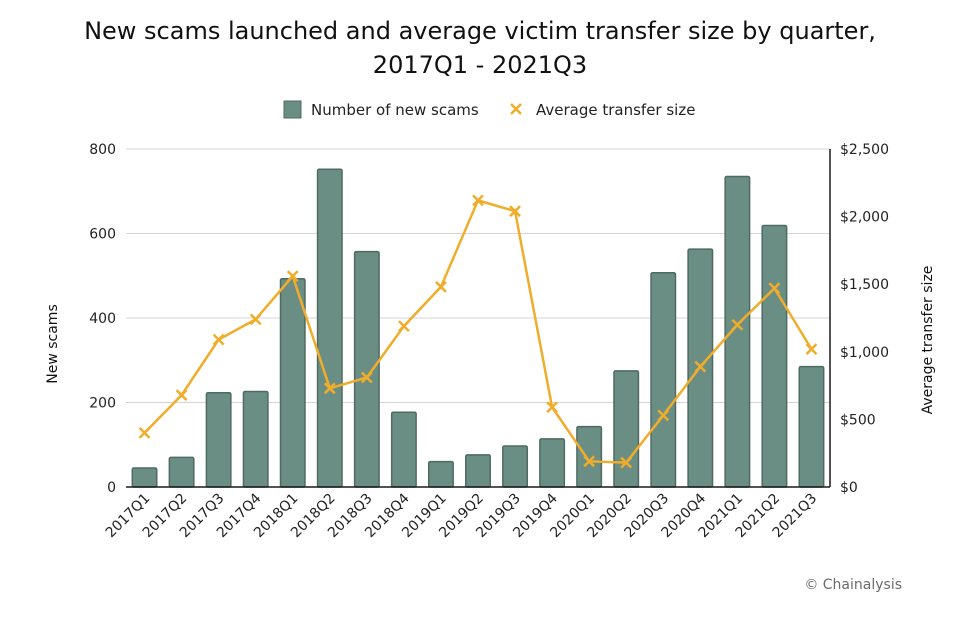 The image size is (960, 622). What do you see at coordinates (478, 471) in the screenshot?
I see `bar-2019Q2` at bounding box center [478, 471].